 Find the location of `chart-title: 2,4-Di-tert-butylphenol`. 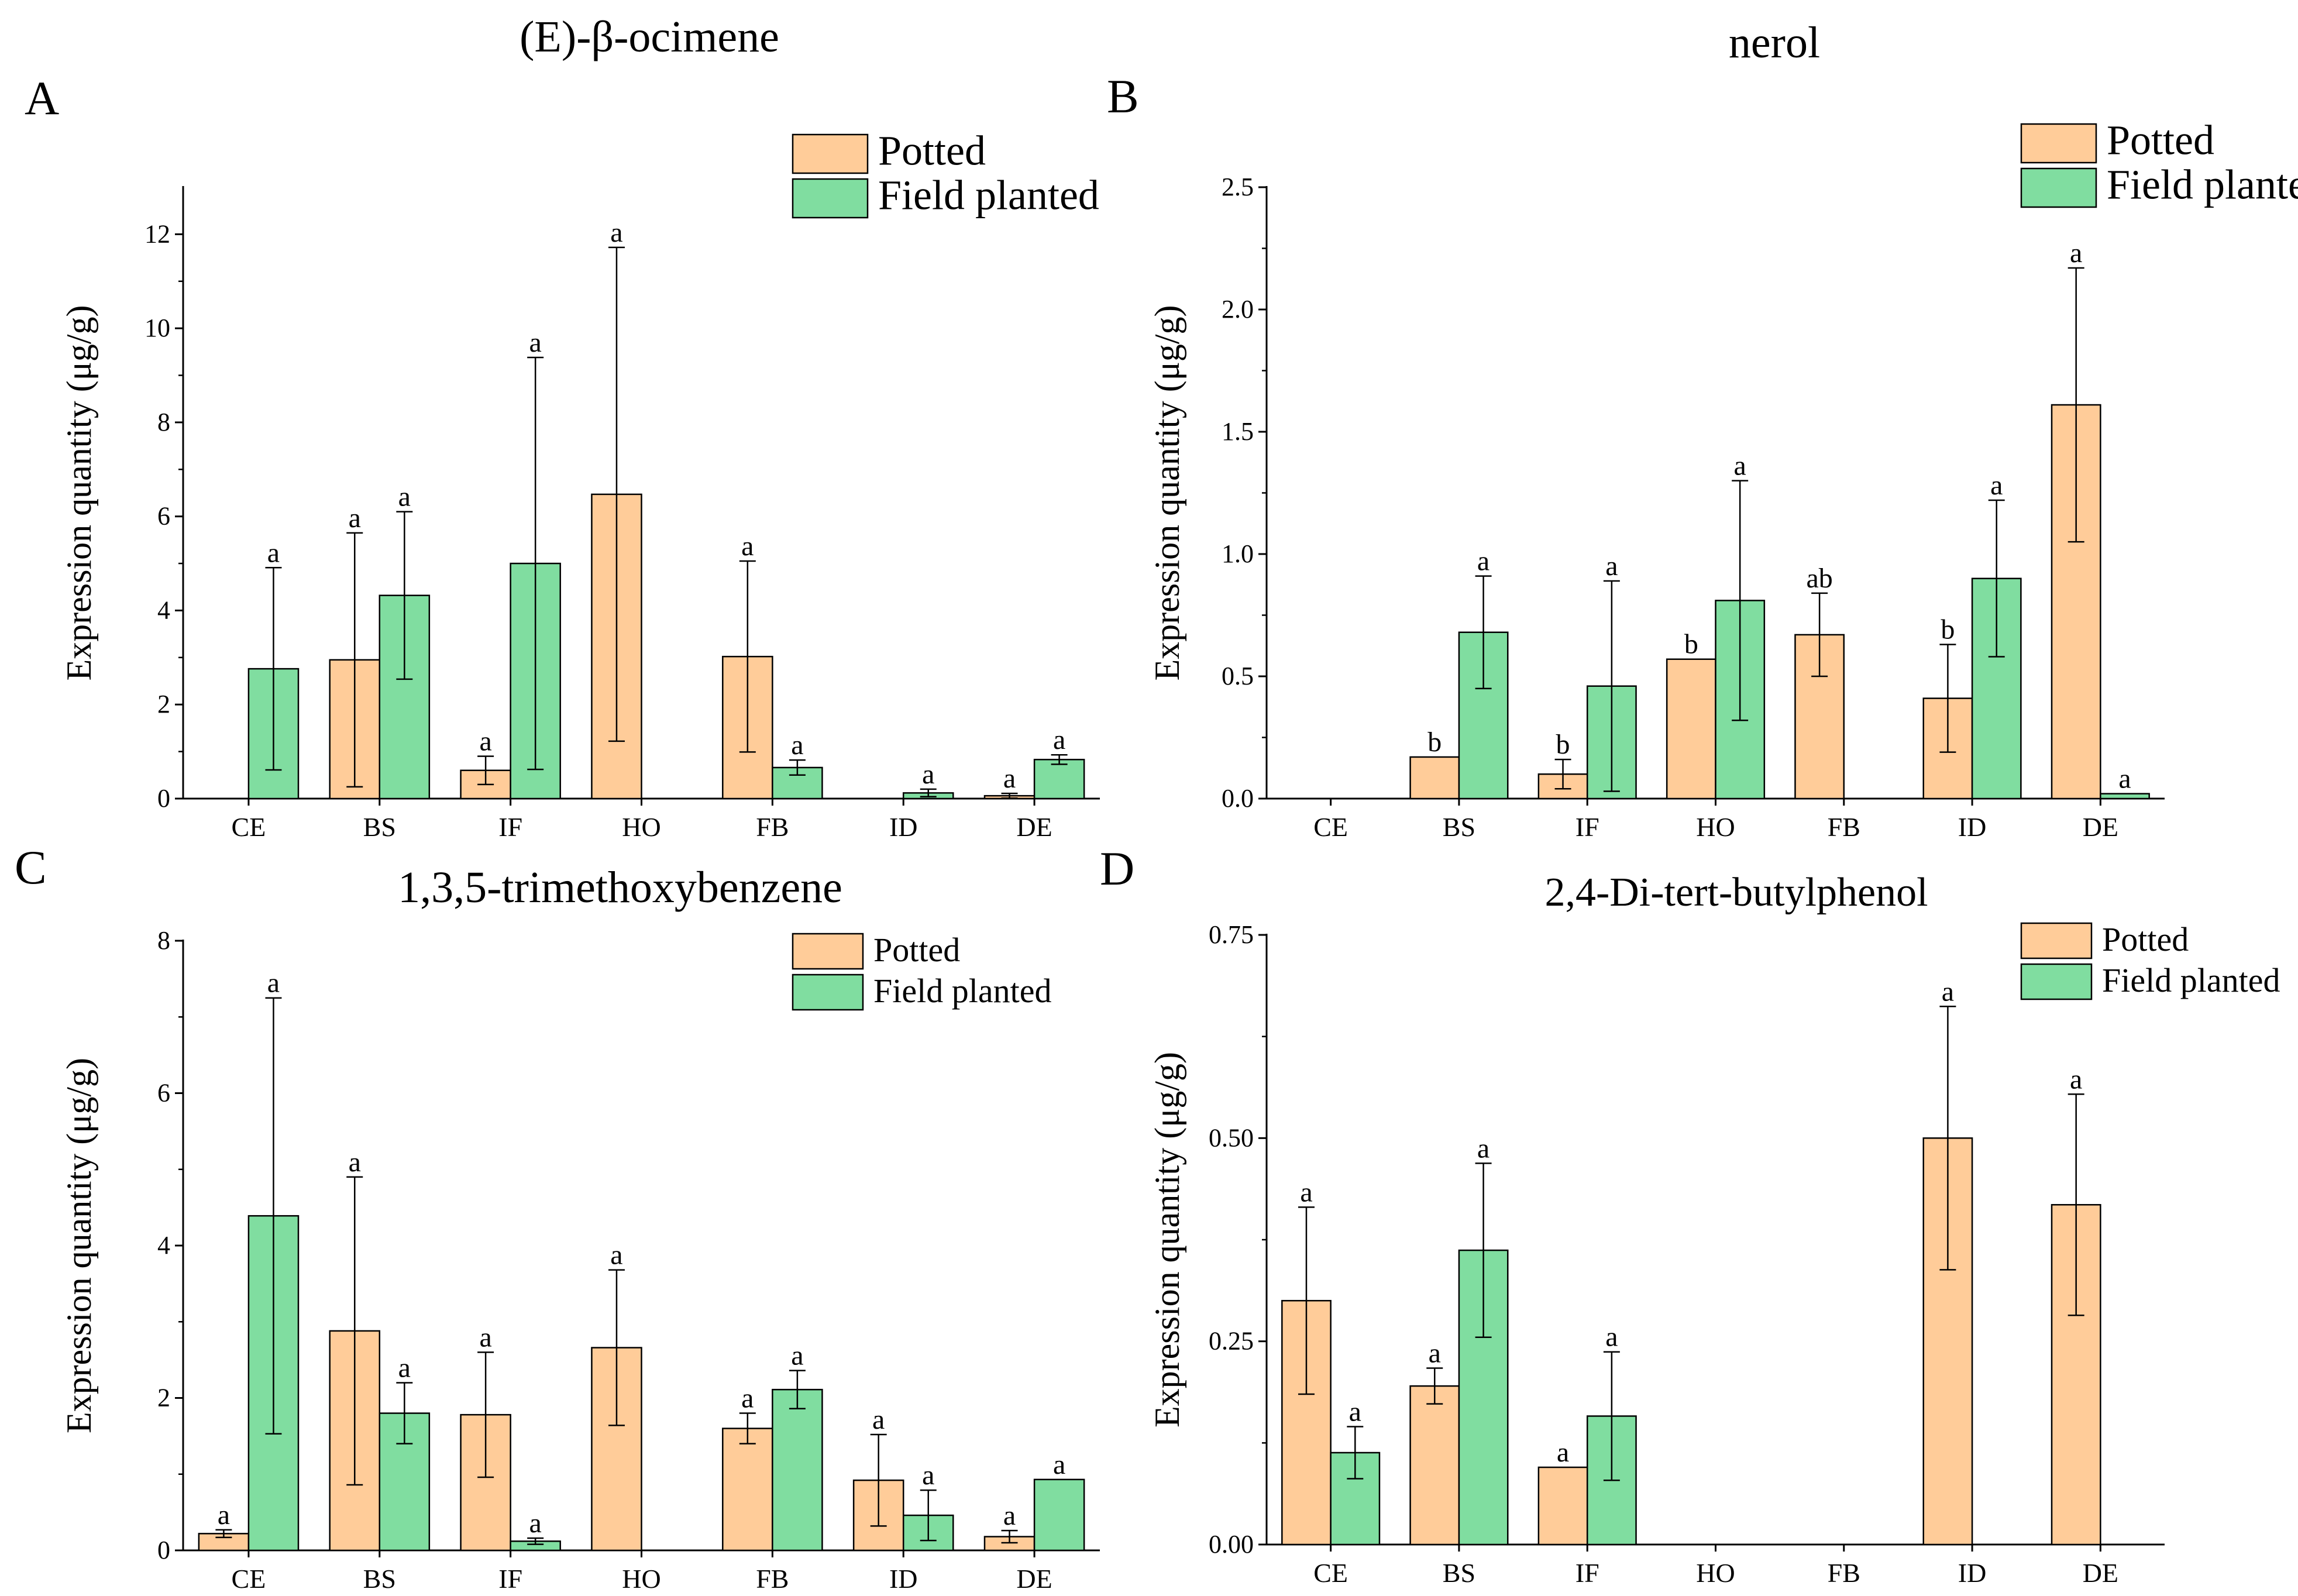

chart-title: 2,4-Di-tert-butylphenol is located at coordinates (1736, 893).